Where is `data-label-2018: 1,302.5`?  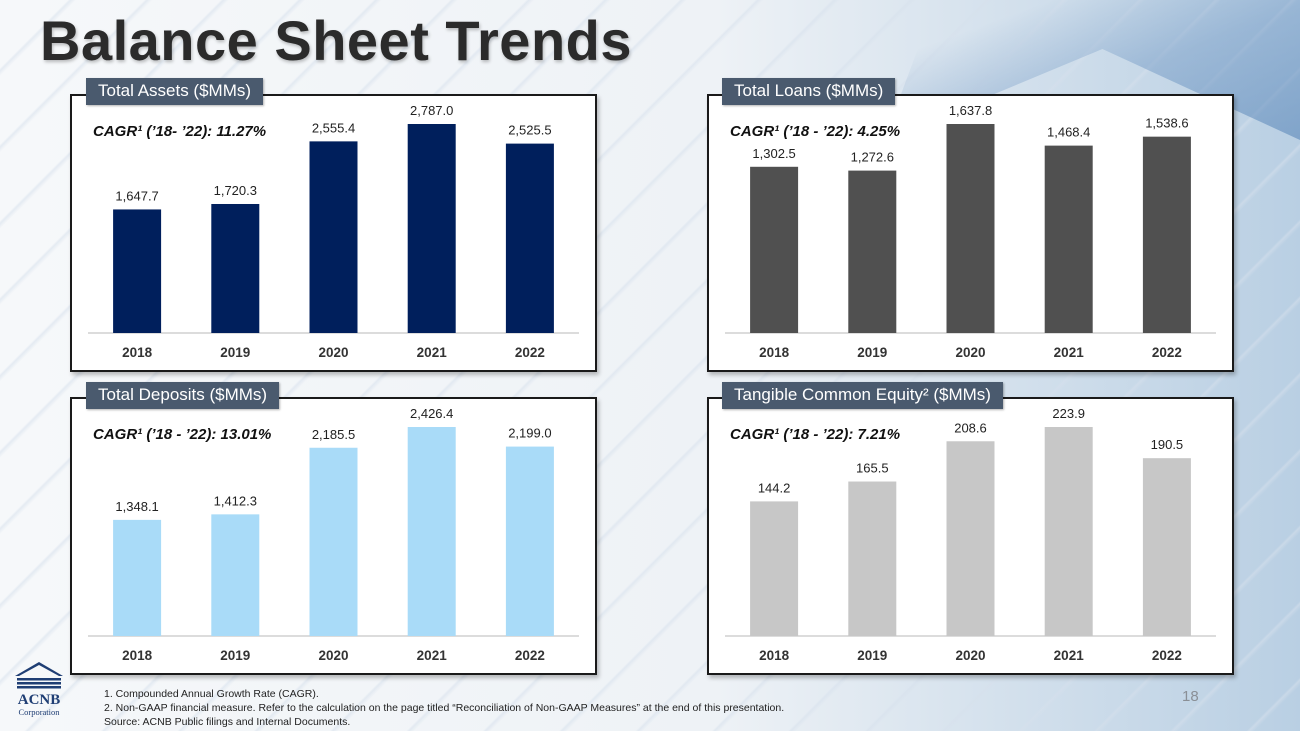 data-label-2018: 1,302.5 is located at coordinates (773, 153).